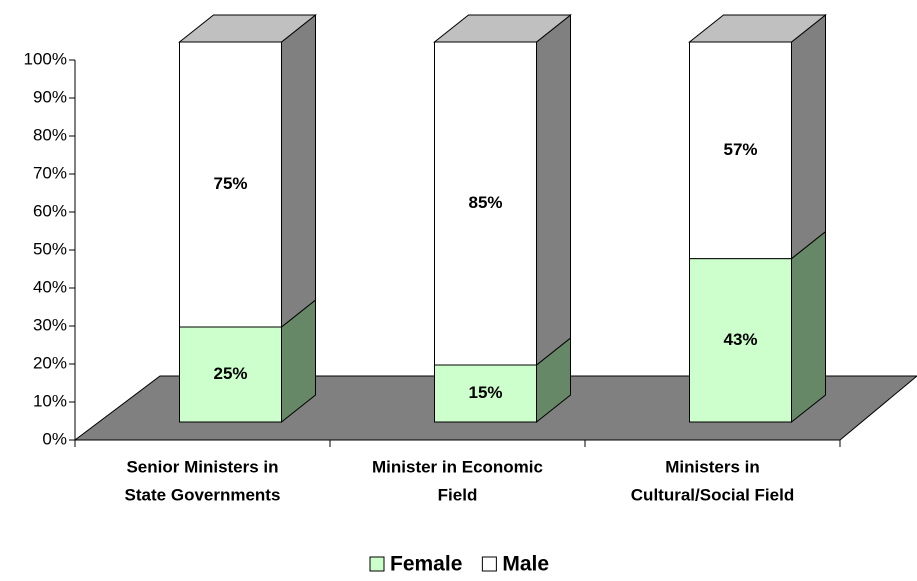 The height and width of the screenshot is (581, 917). I want to click on legend-label: Male, so click(525, 564).